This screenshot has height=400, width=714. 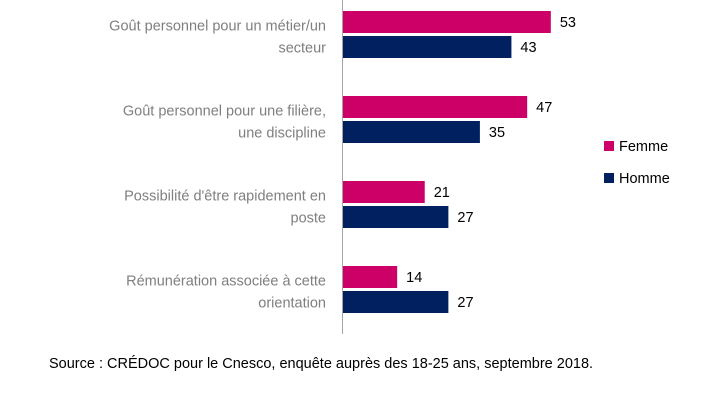 What do you see at coordinates (302, 49) in the screenshot?
I see `category-label-line: secteur` at bounding box center [302, 49].